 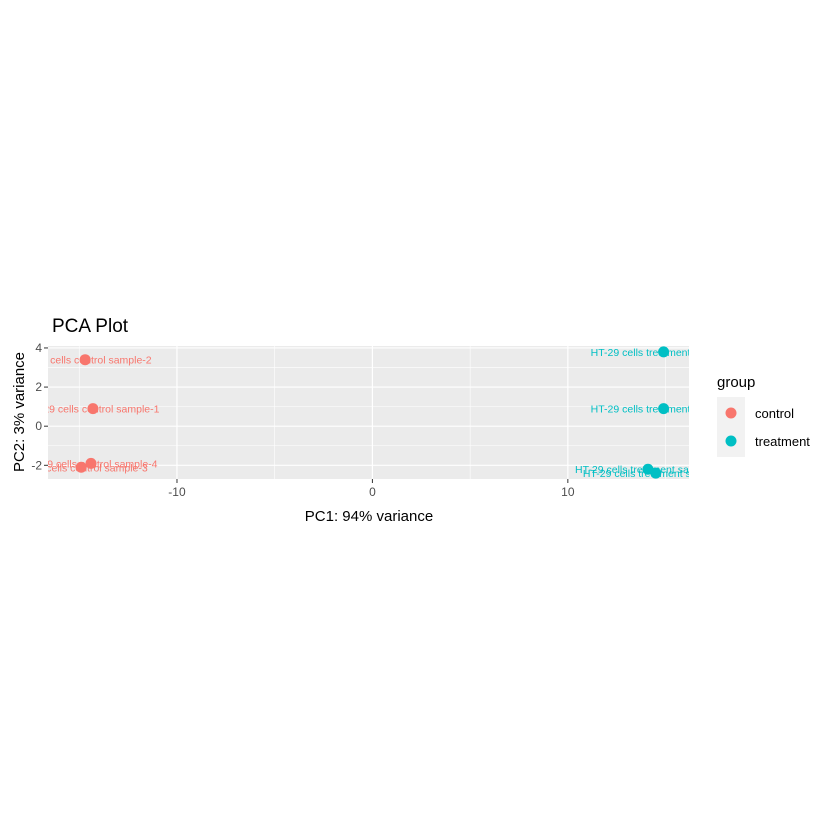 I want to click on data-points, so click(x=372, y=412).